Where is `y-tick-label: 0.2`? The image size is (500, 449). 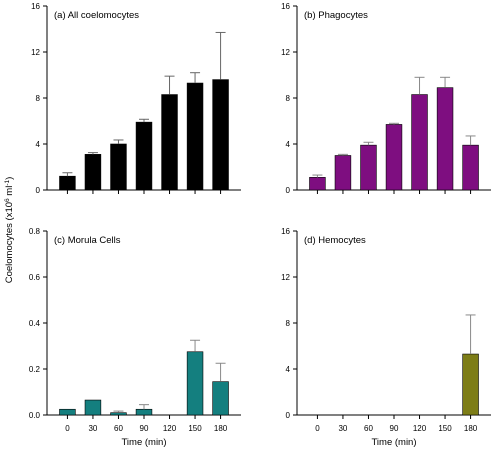 y-tick-label: 0.2 is located at coordinates (35, 369).